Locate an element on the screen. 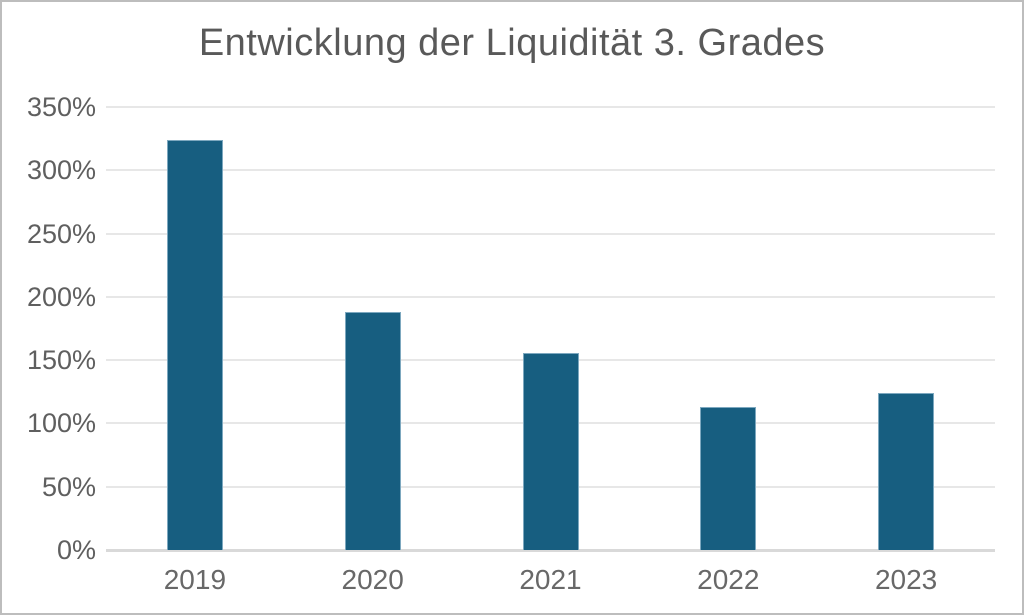 This screenshot has width=1024, height=615. bar-2023 is located at coordinates (906, 471).